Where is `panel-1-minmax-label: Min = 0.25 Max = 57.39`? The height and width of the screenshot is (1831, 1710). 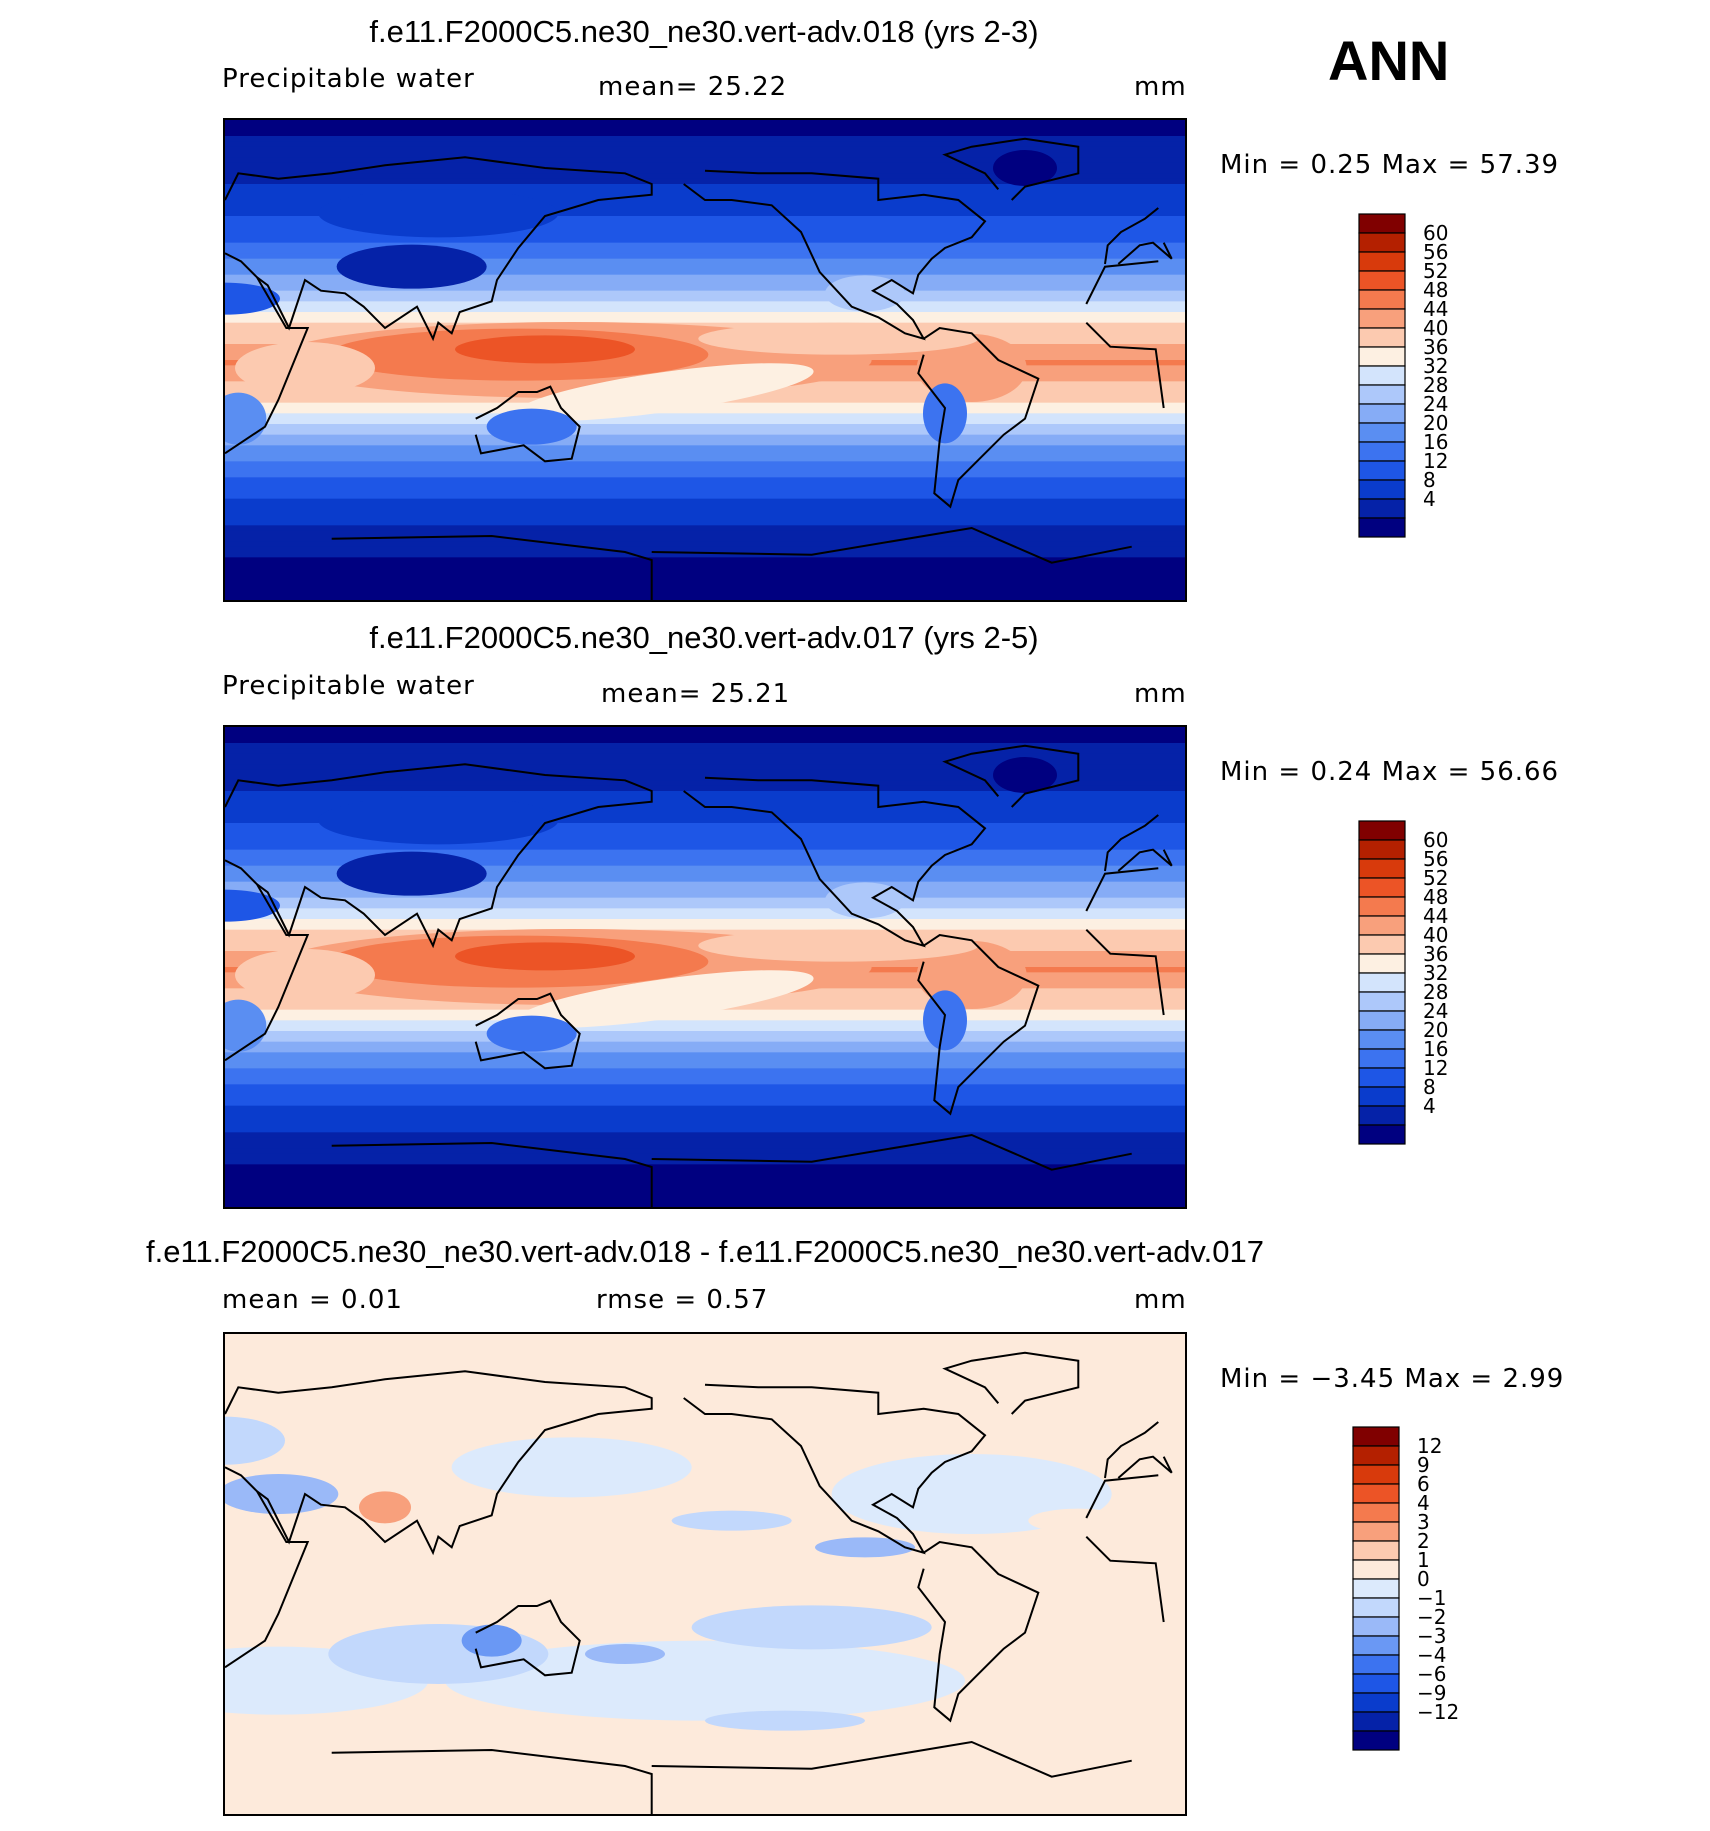
panel-1-minmax-label: Min = 0.25 Max = 57.39 is located at coordinates (1390, 165).